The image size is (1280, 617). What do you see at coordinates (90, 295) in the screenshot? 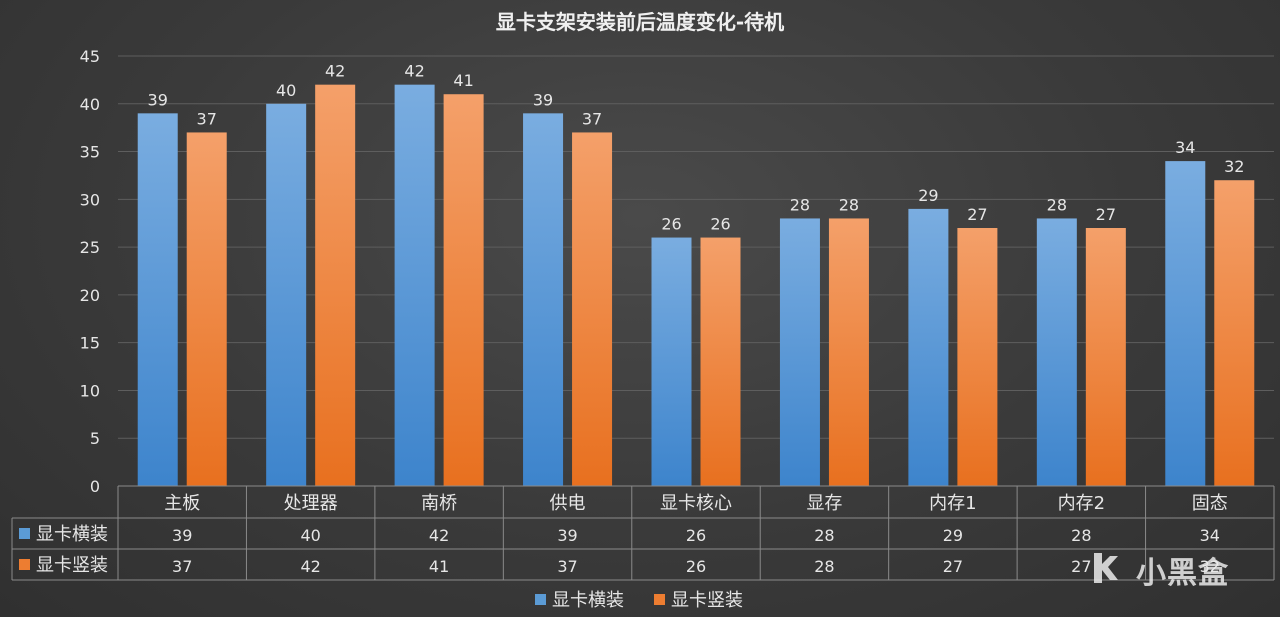
I see `y-tick-label: 20` at bounding box center [90, 295].